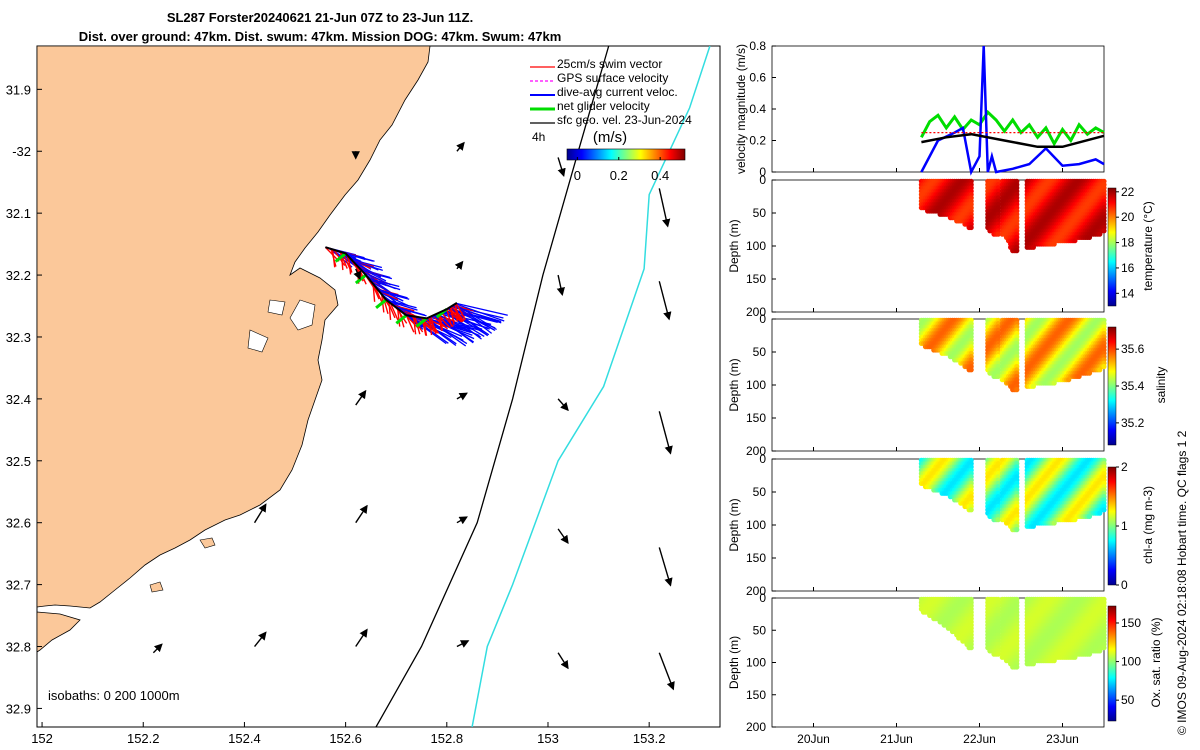 The image size is (1200, 750). I want to click on legend-net-label: net glider velocity, so click(603, 106).